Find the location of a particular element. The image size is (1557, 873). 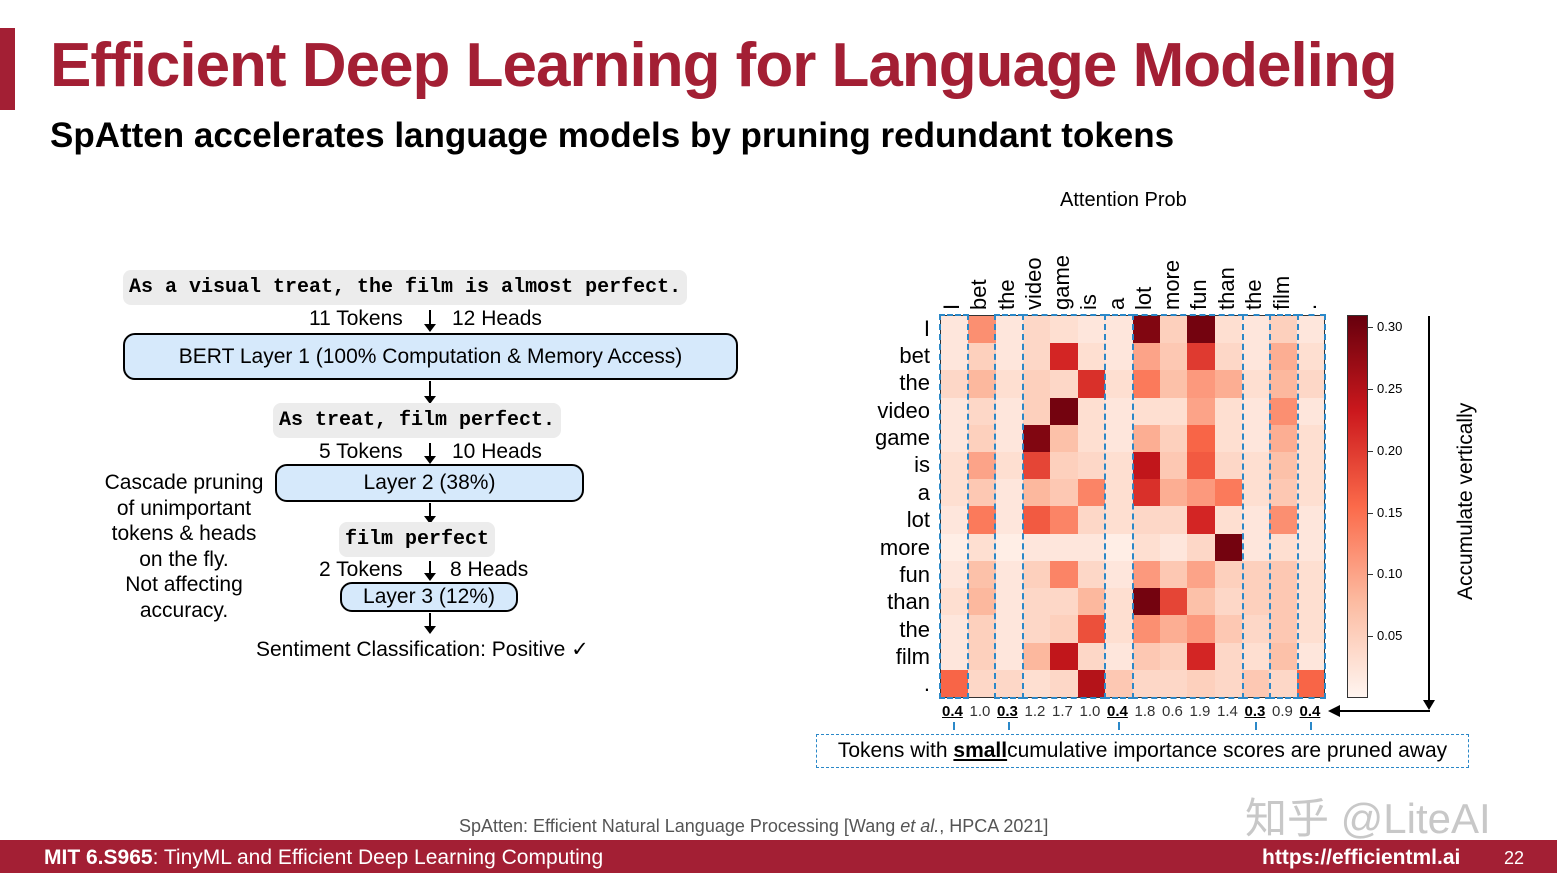

row-label: the is located at coordinates (914, 629).